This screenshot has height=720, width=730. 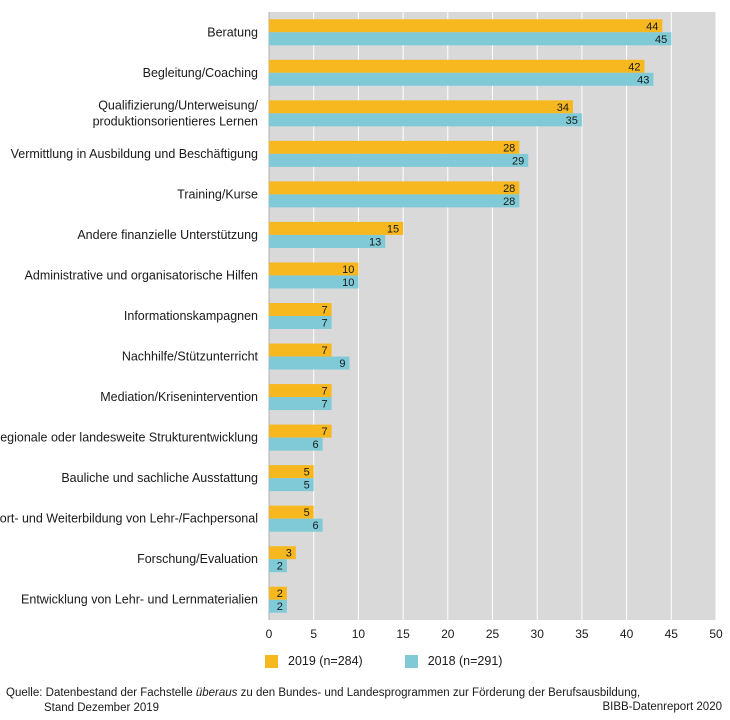 What do you see at coordinates (411, 661) in the screenshot?
I see `legend-swatch-2018` at bounding box center [411, 661].